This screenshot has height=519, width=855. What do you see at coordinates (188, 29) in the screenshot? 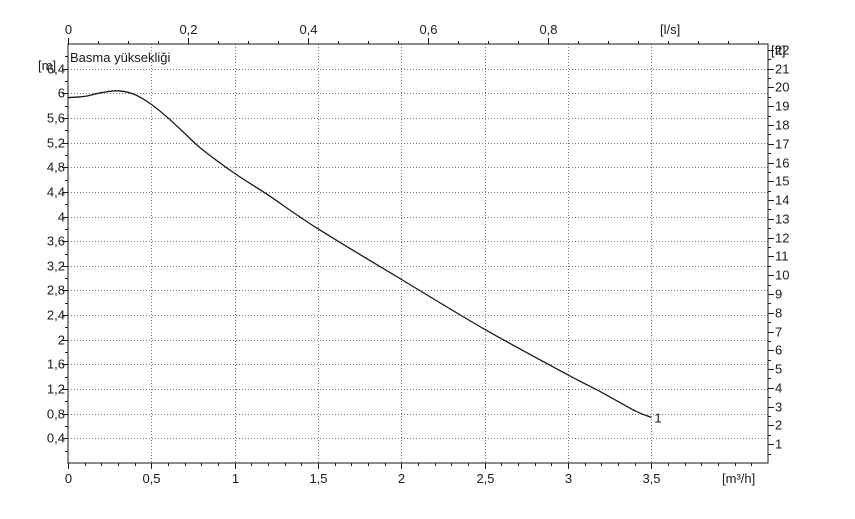
I see `x-top-tick-label: 0,2` at bounding box center [188, 29].